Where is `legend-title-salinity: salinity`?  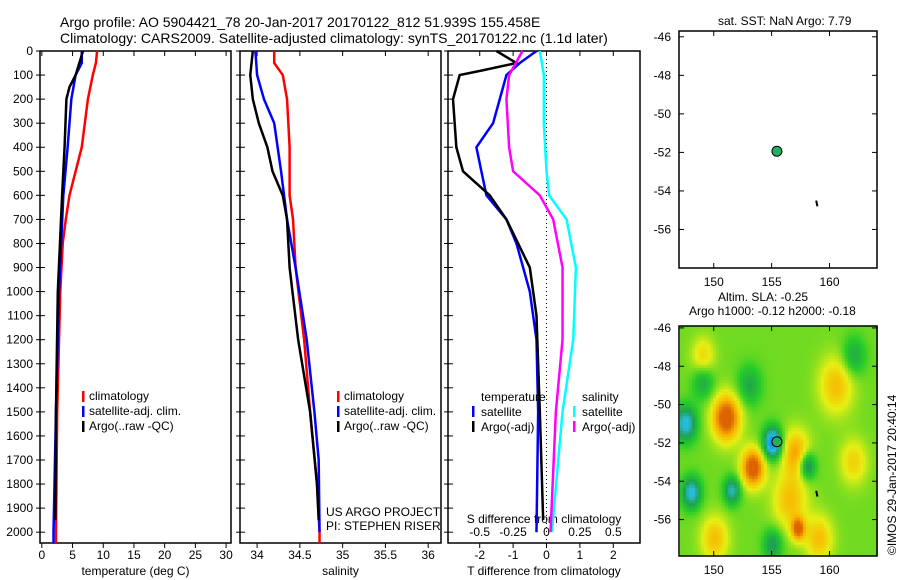
legend-title-salinity: salinity is located at coordinates (600, 397).